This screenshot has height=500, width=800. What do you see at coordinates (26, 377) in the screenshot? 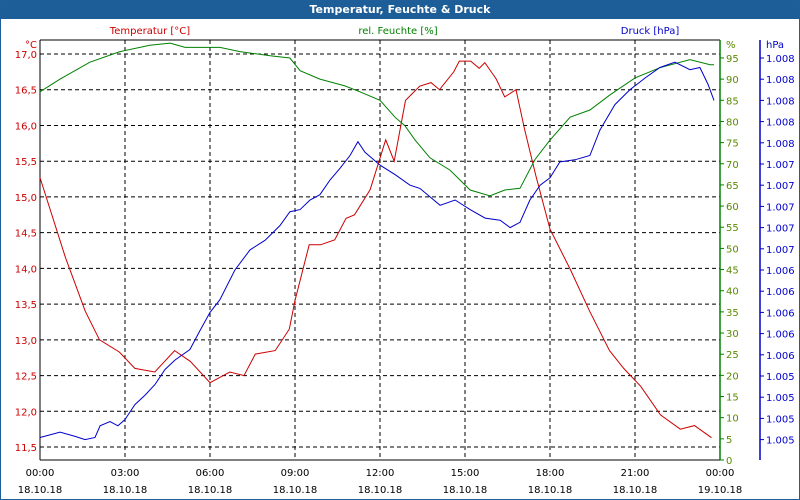
I see `temperature-tick-label: 12,5` at bounding box center [26, 377].